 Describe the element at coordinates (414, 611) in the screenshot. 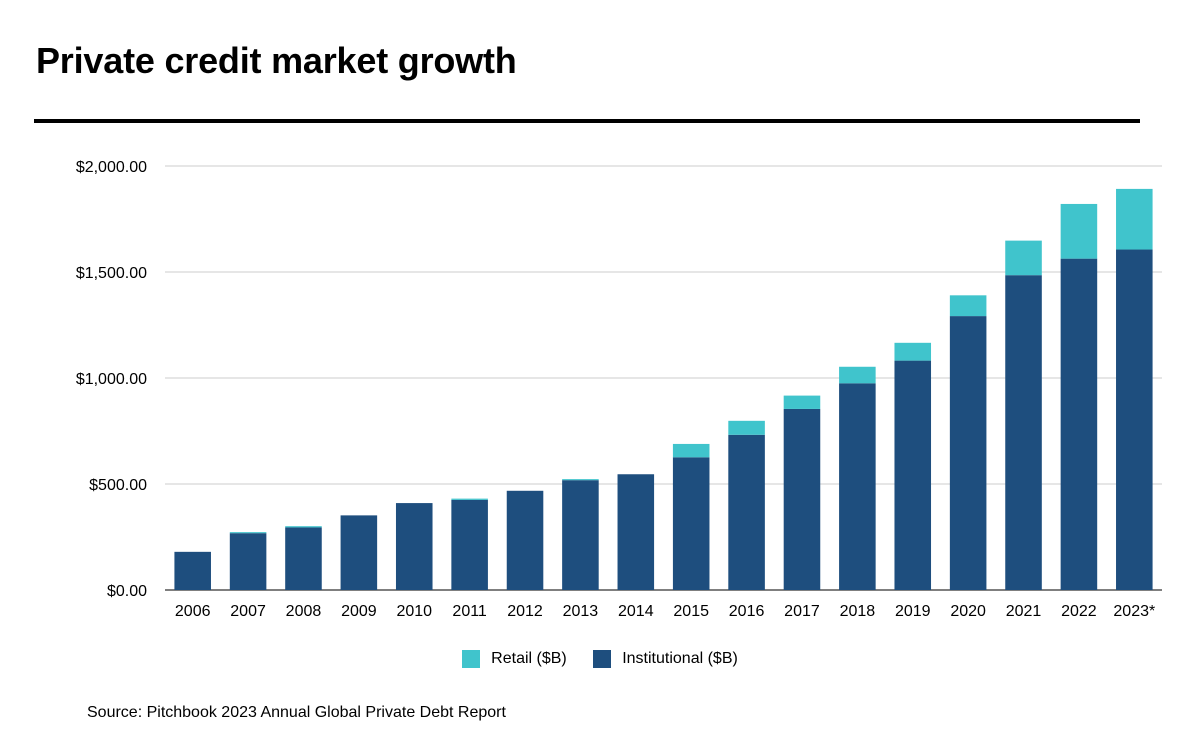

I see `x-tick-label: 2010` at that location.